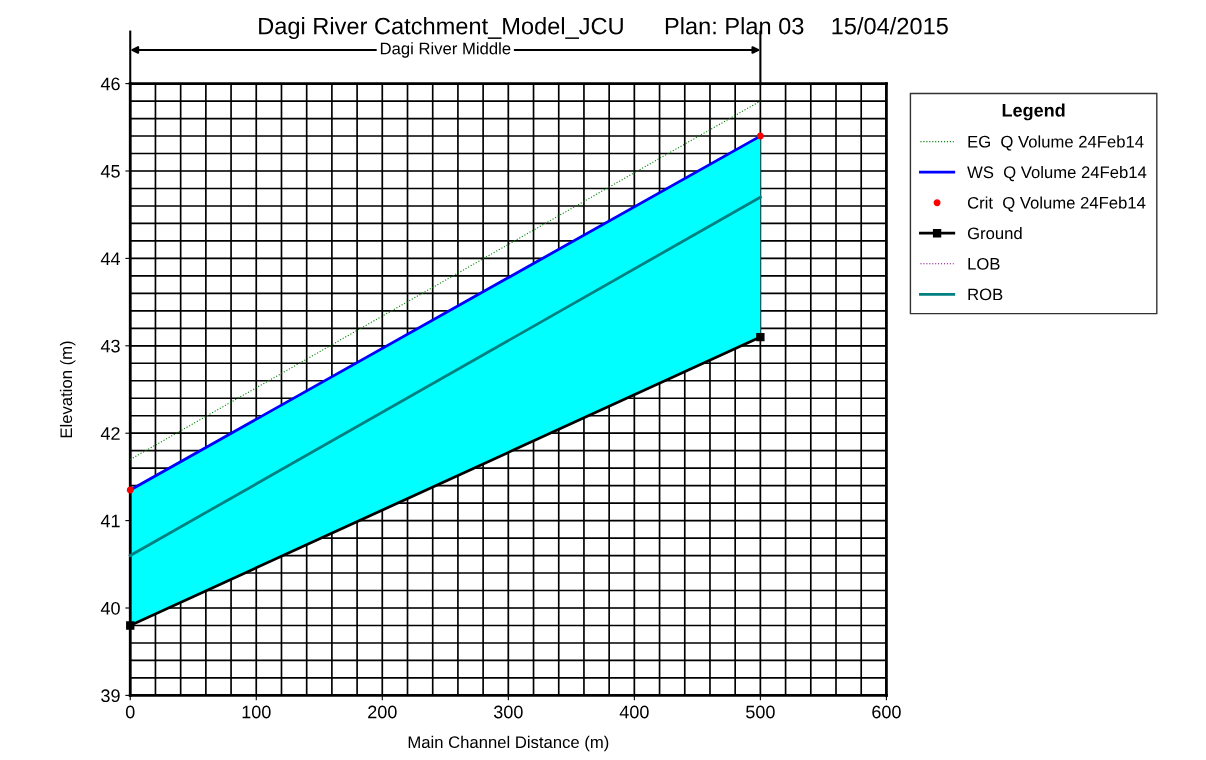 Image resolution: width=1206 pixels, height=760 pixels. What do you see at coordinates (1056, 204) in the screenshot?
I see `legend-label: Crit Q Volume 24Feb14` at bounding box center [1056, 204].